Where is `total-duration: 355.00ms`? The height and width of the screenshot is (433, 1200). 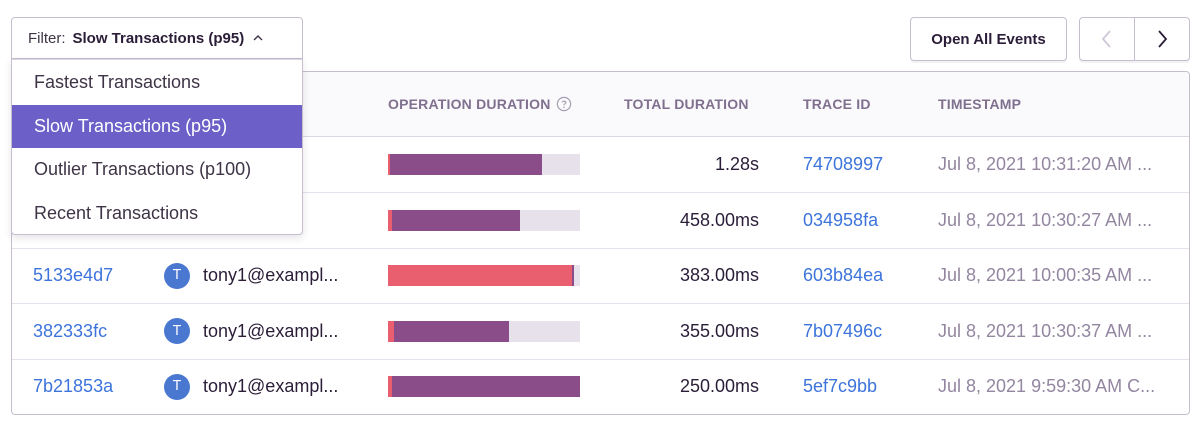 total-duration: 355.00ms is located at coordinates (719, 330).